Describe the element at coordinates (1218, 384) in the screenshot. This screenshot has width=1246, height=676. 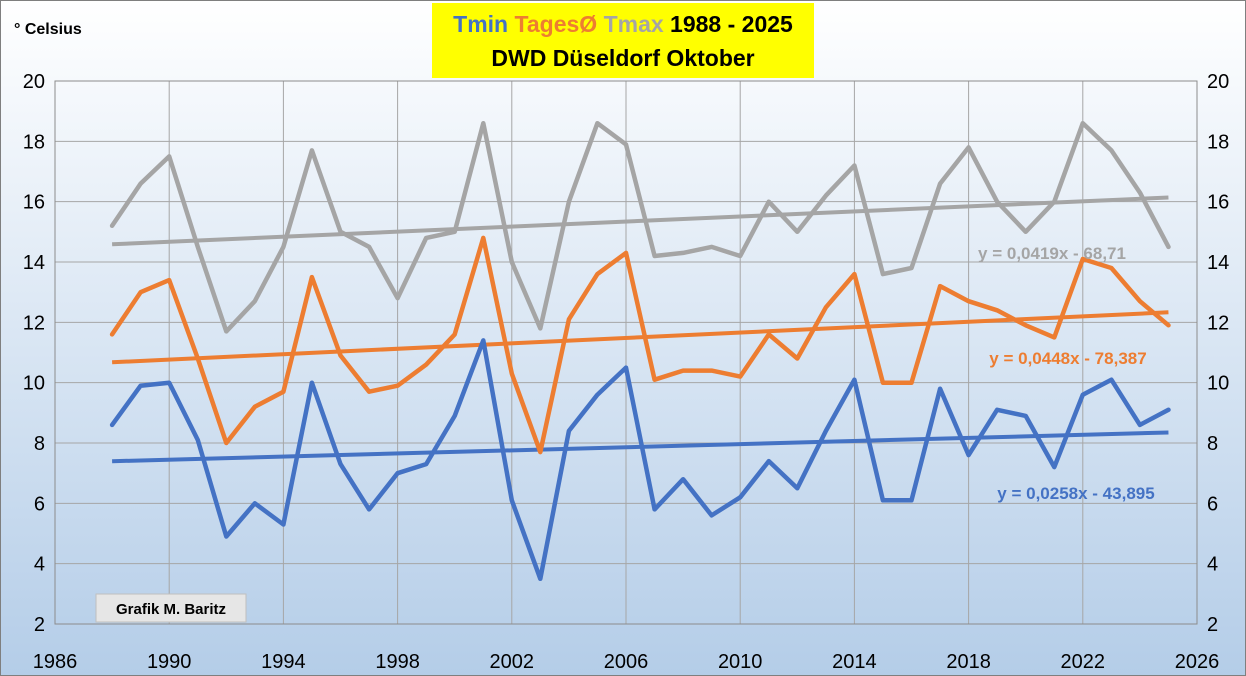
I see `y-tick-label-right: 10` at that location.